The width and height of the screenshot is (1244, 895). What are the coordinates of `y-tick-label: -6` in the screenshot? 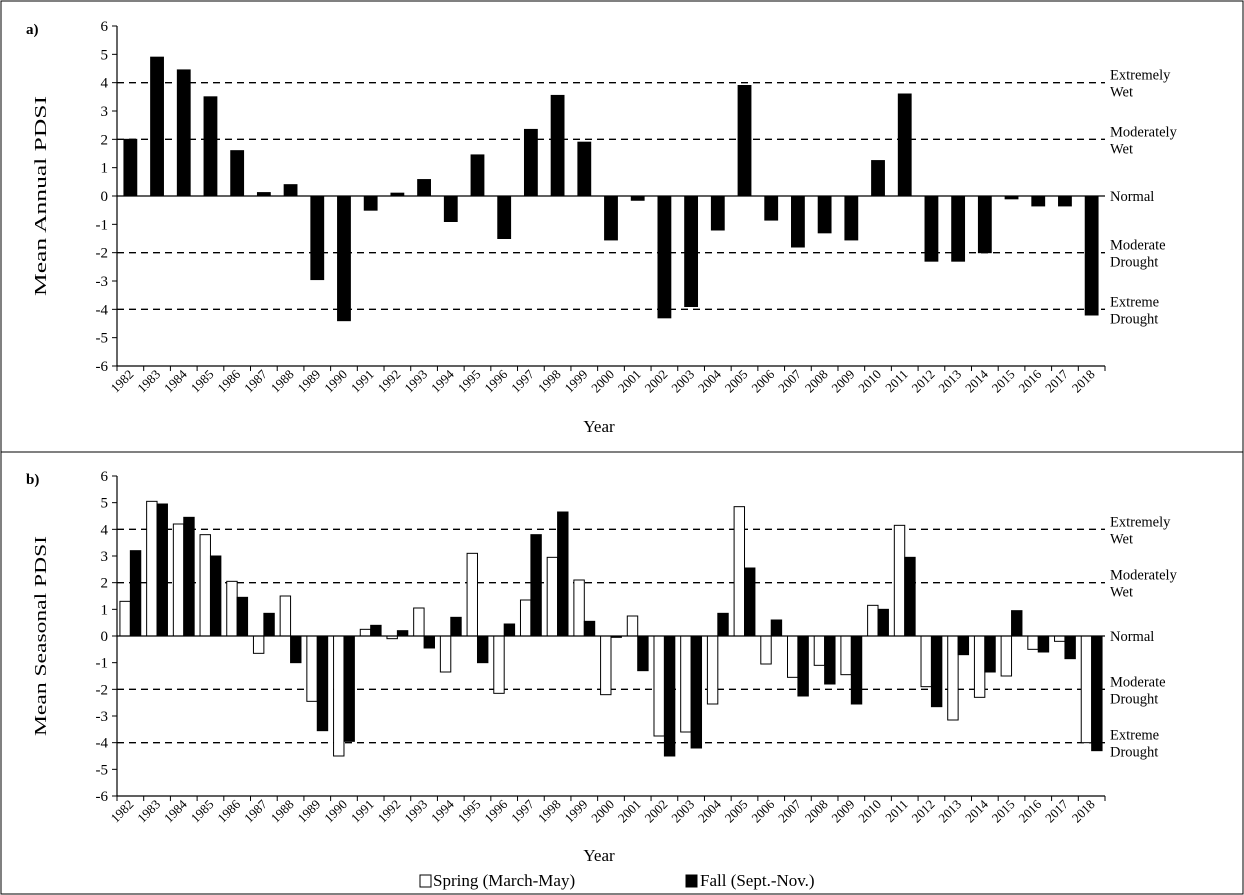 It's located at (102, 367).